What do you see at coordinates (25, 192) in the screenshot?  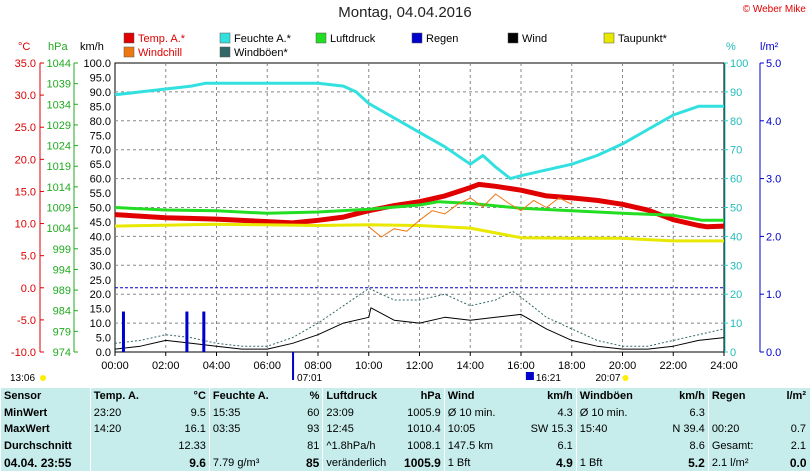 I see `temp-tick-label: 15.0` at bounding box center [25, 192].